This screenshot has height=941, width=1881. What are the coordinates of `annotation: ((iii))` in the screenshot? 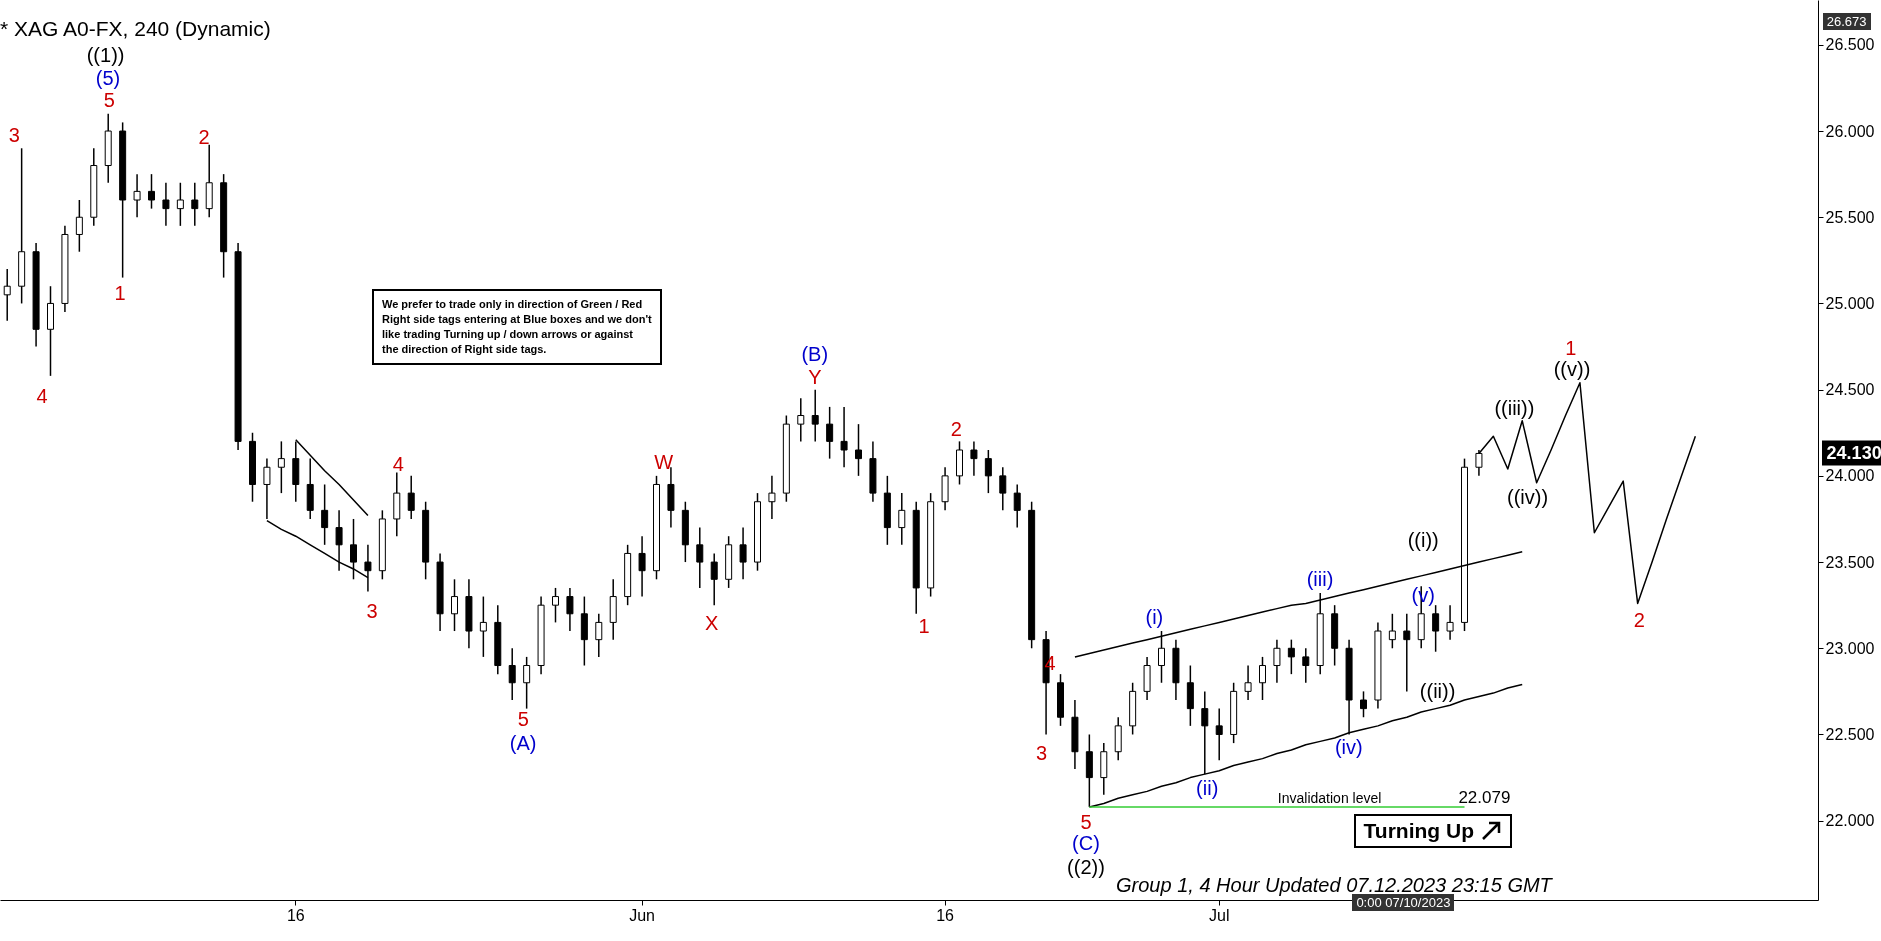 It's located at (1514, 407).